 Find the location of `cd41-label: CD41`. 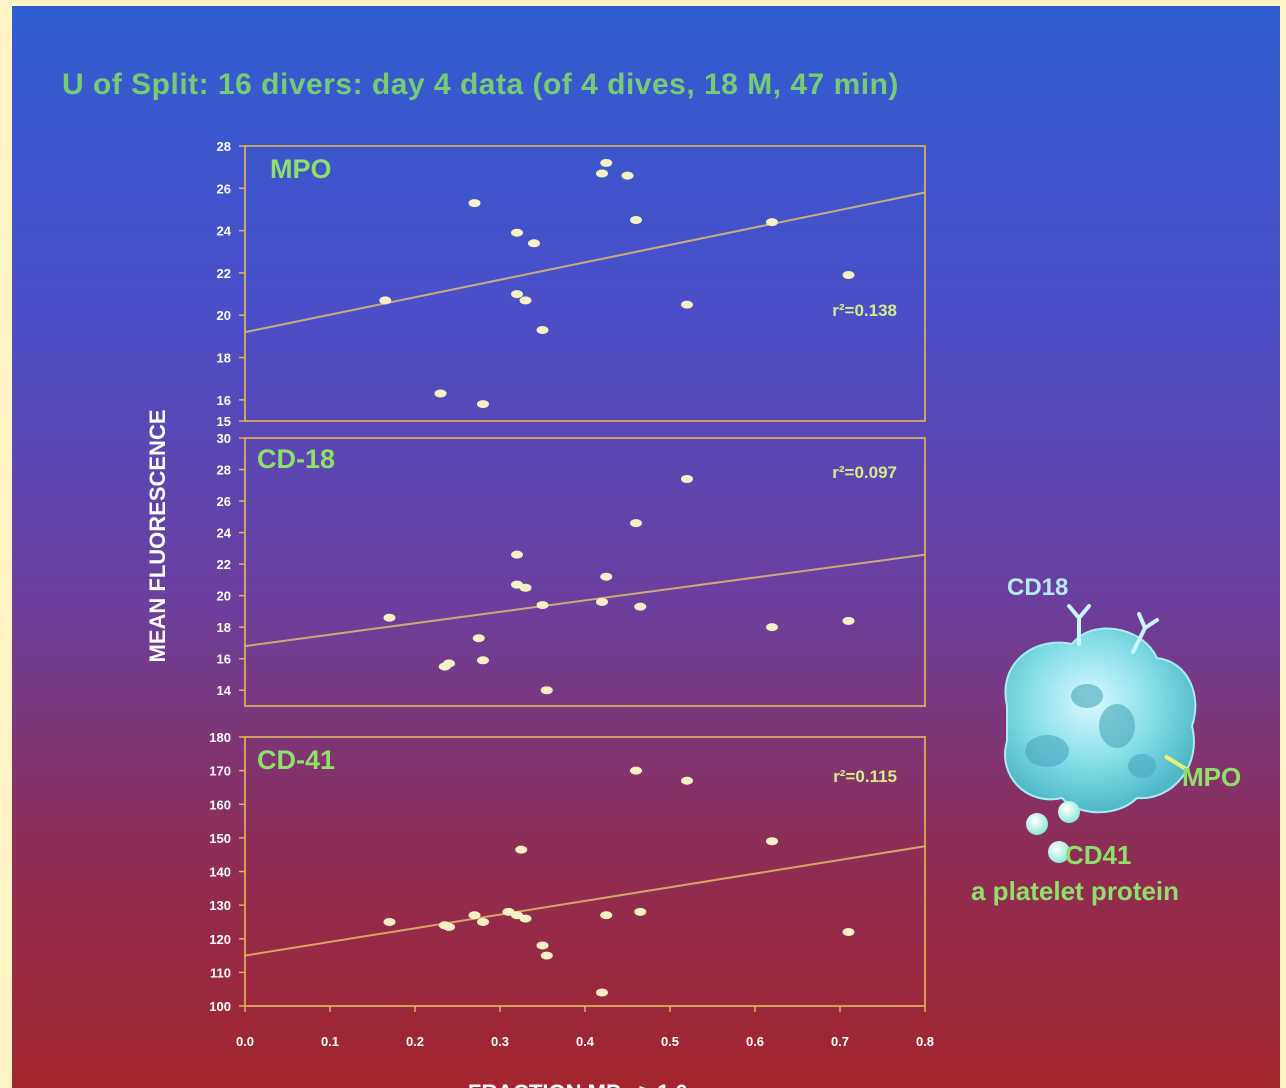

cd41-label: CD41 is located at coordinates (1098, 855).